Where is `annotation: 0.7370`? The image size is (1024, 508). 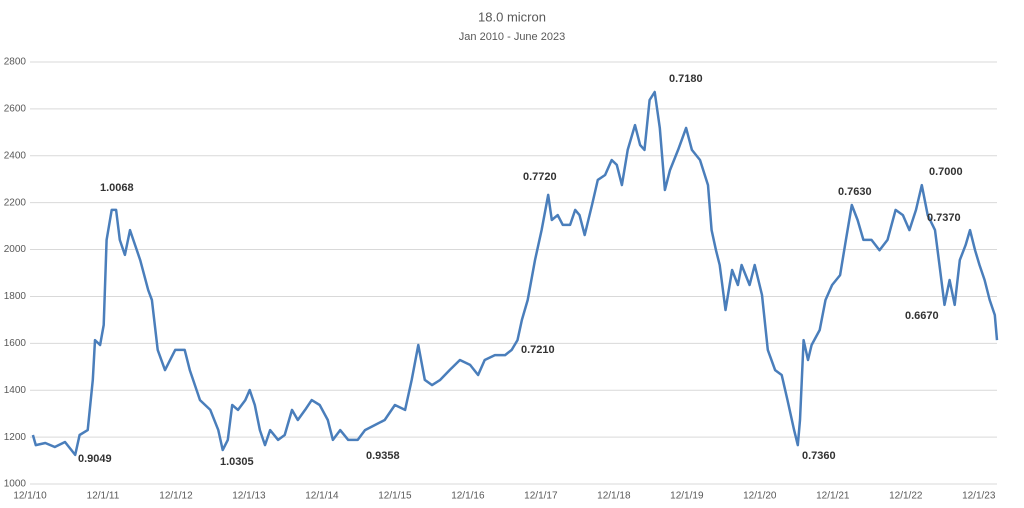
annotation: 0.7370 is located at coordinates (944, 218).